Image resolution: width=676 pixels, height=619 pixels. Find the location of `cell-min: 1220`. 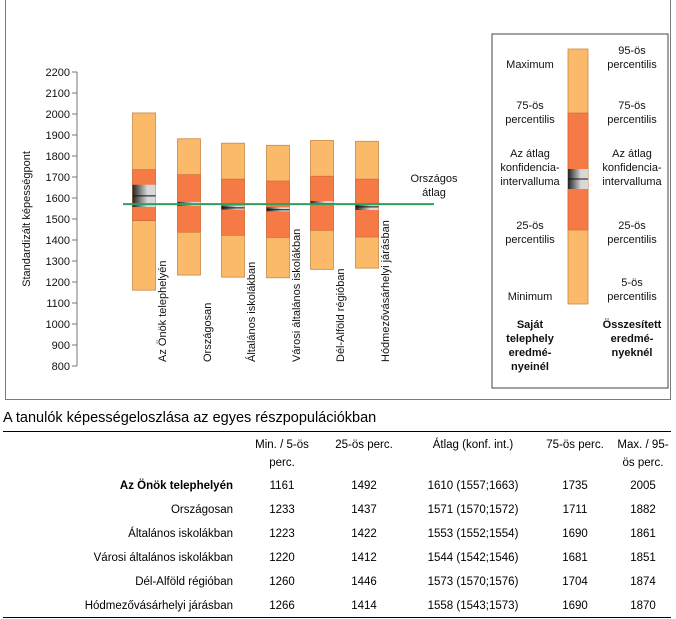

cell-min: 1220 is located at coordinates (282, 558).